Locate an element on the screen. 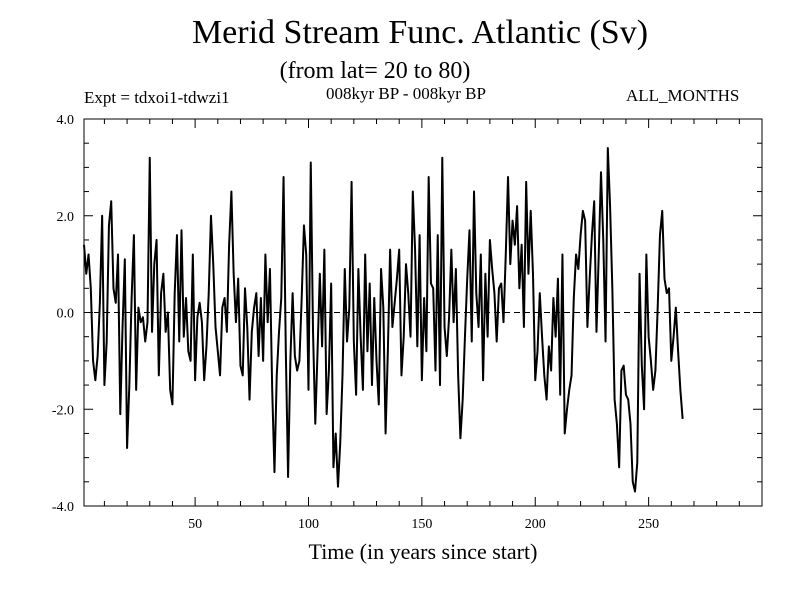 The height and width of the screenshot is (600, 800). x-tick-label: 50 is located at coordinates (195, 524).